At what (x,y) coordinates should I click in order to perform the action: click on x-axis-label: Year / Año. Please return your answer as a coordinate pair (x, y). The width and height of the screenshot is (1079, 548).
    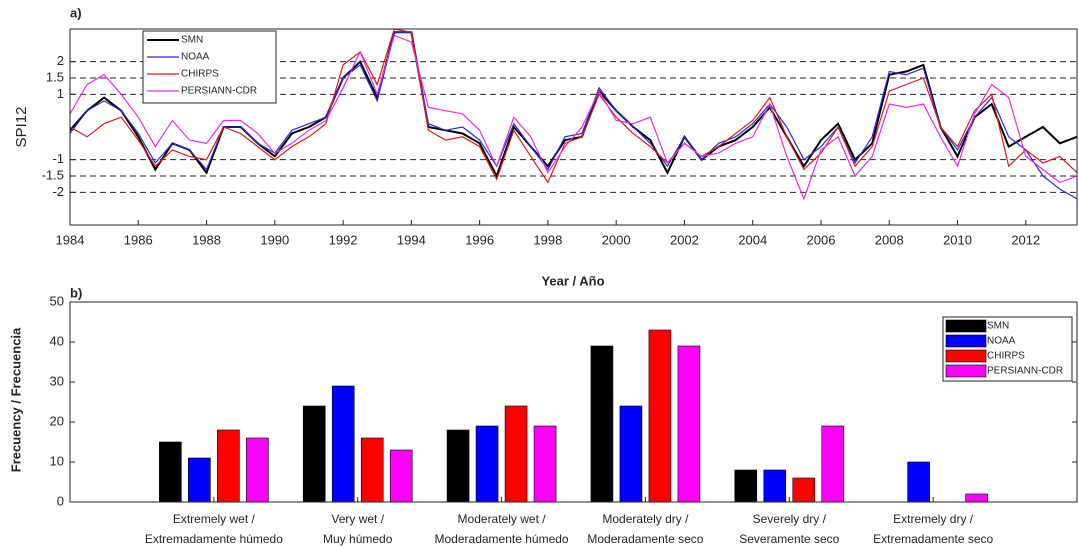
    Looking at the image, I should click on (572, 280).